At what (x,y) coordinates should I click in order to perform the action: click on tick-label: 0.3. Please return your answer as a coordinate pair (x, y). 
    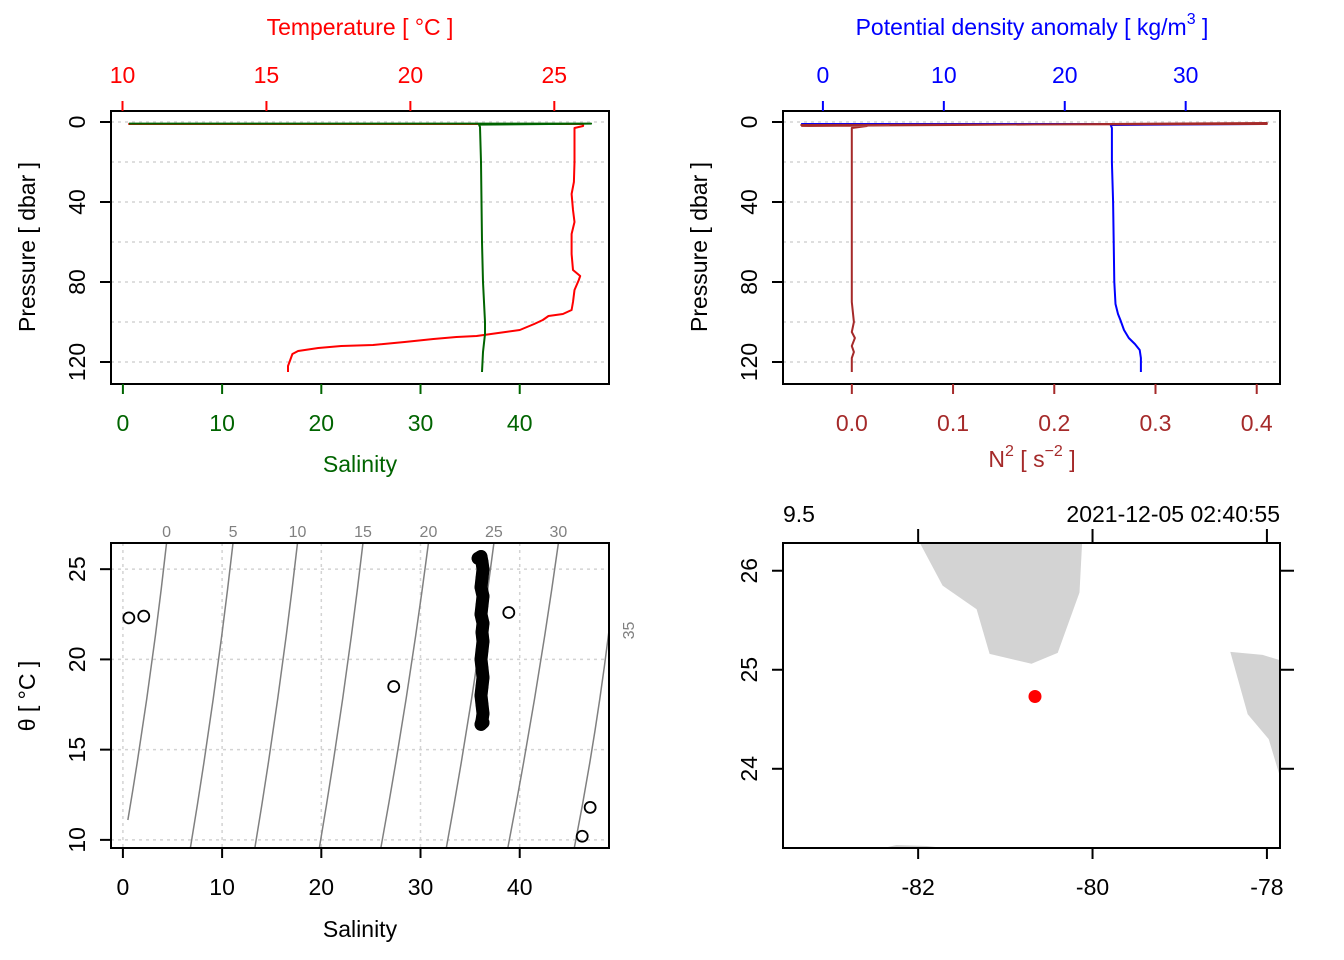
    Looking at the image, I should click on (1156, 423).